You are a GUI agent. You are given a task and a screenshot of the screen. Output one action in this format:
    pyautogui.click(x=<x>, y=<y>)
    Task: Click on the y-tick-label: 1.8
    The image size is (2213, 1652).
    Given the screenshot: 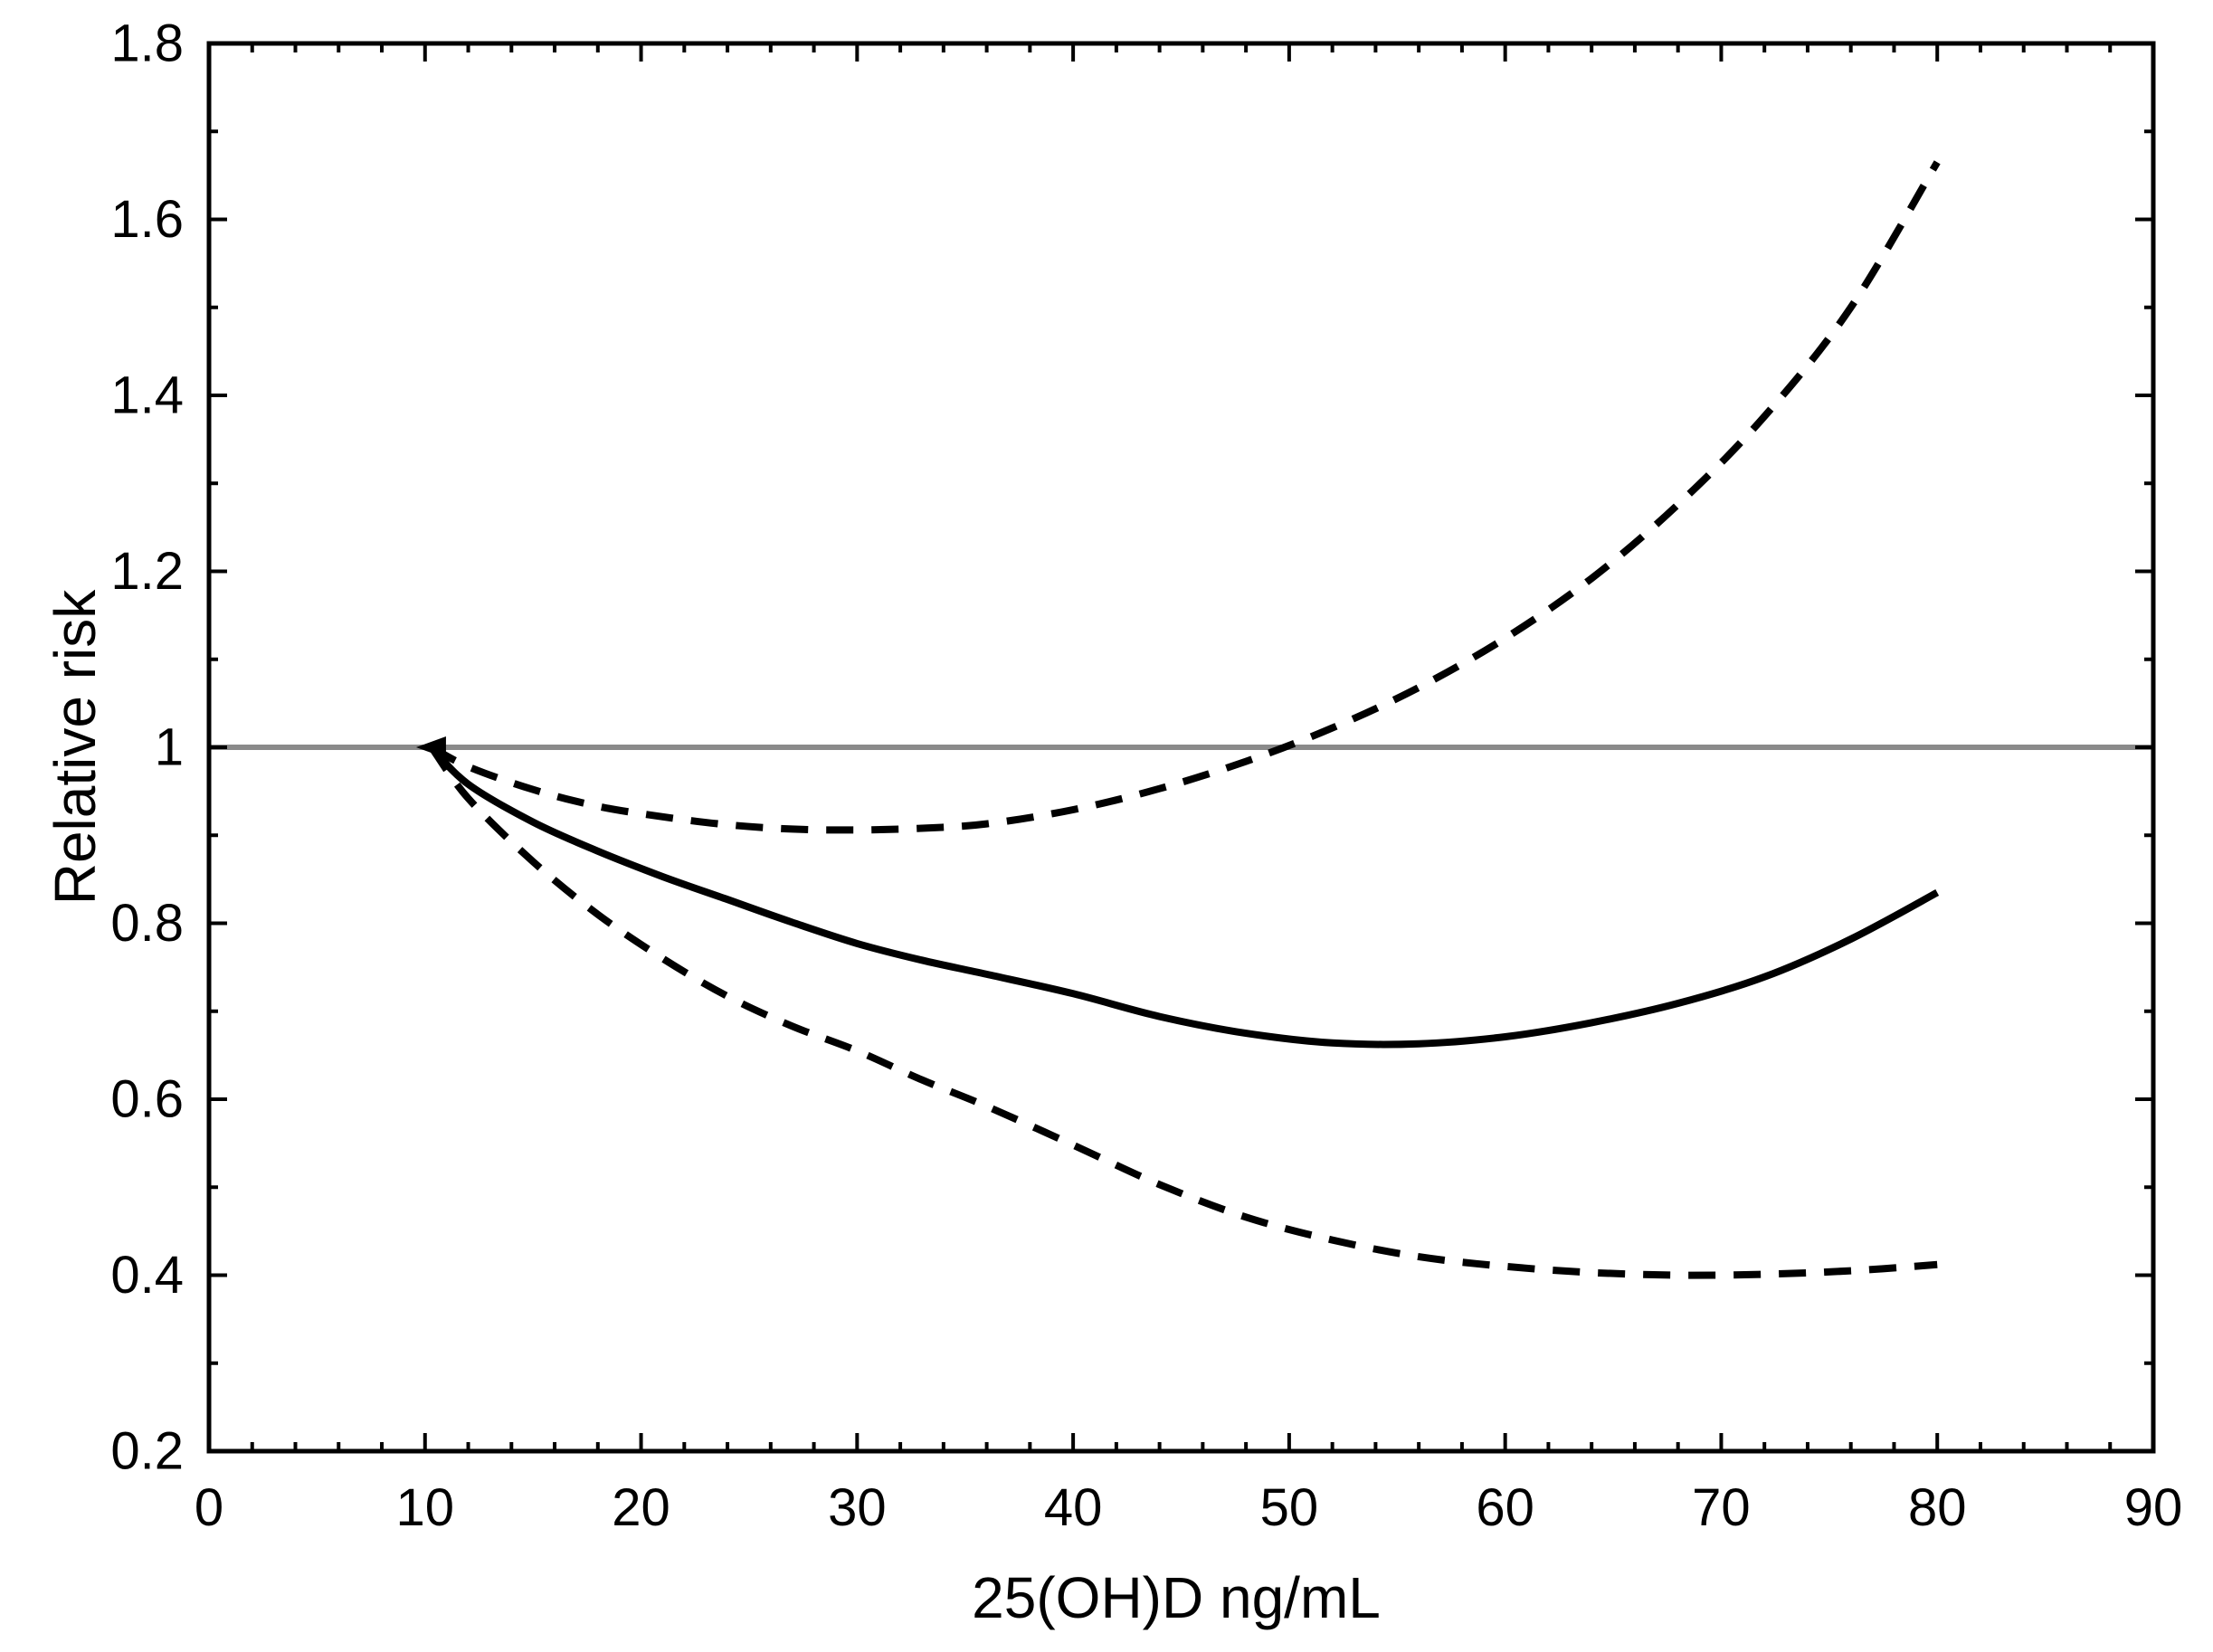 What is the action you would take?
    pyautogui.click(x=147, y=43)
    